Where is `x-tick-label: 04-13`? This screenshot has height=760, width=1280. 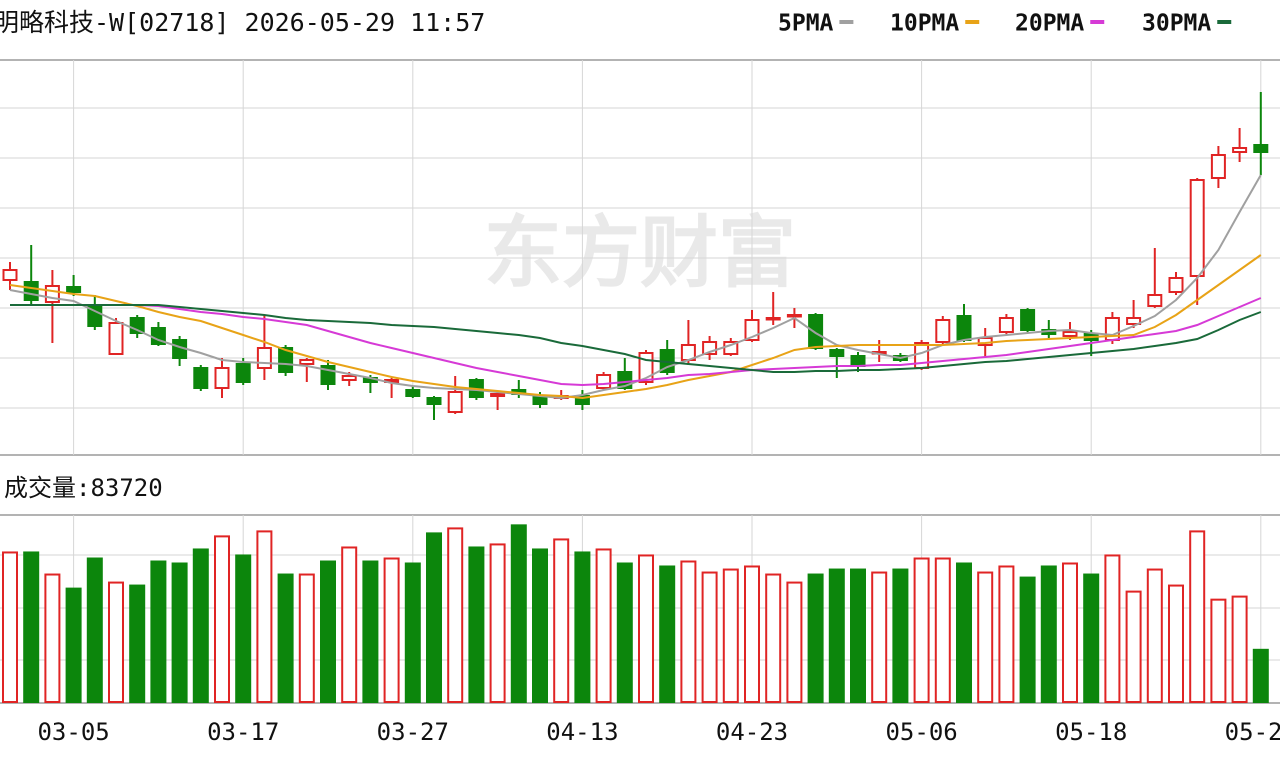
x-tick-label: 04-13 is located at coordinates (582, 732).